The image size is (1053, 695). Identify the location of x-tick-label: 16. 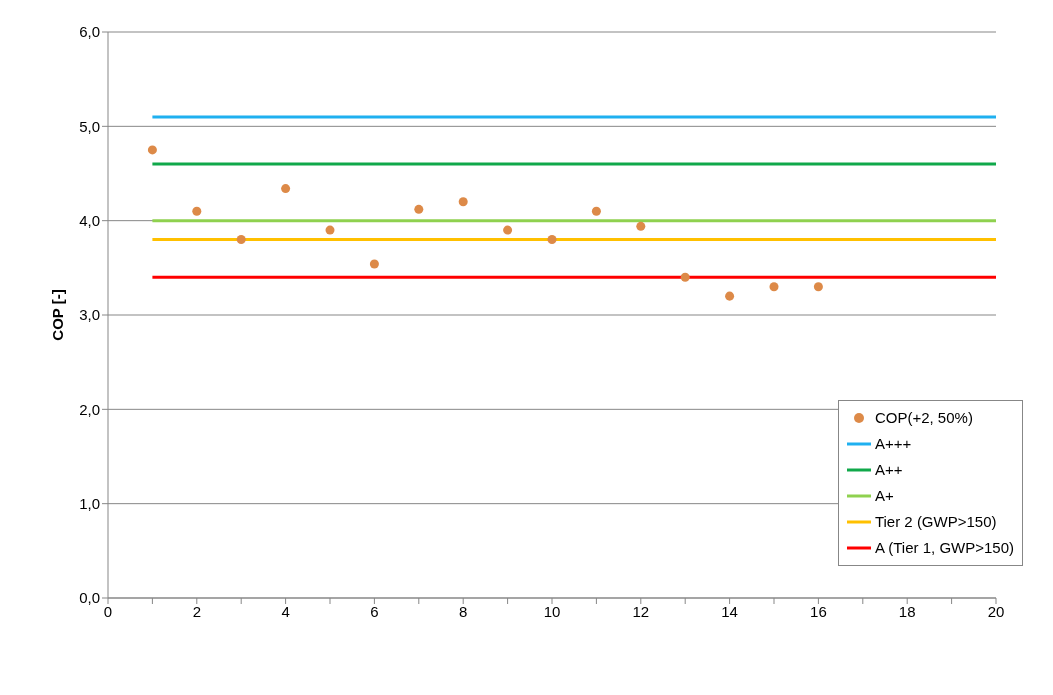
(818, 611).